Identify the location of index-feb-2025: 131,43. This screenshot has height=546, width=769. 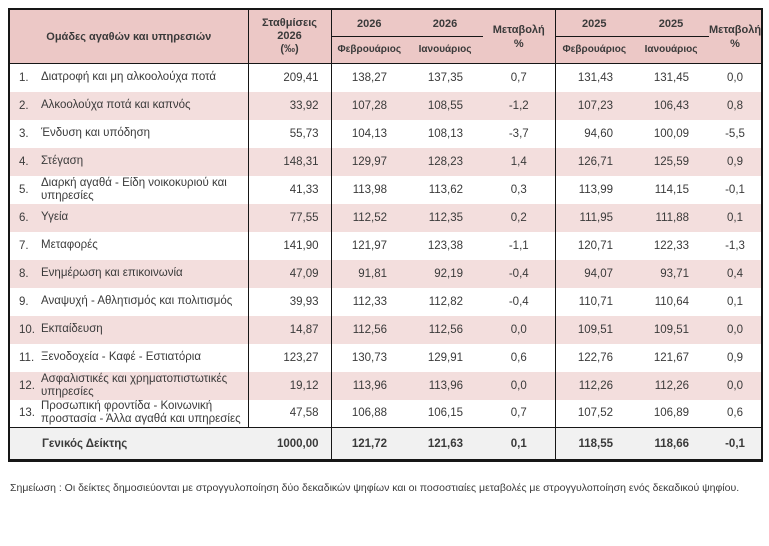
(594, 77).